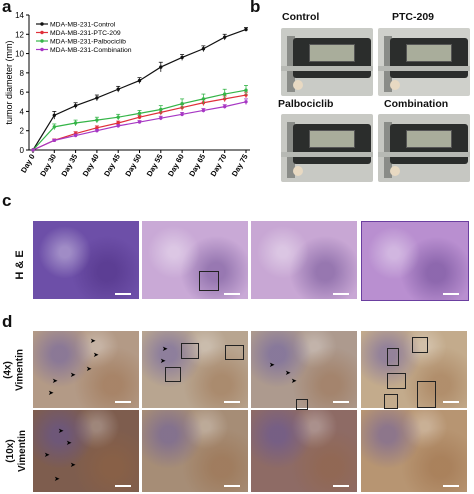 Image resolution: width=474 pixels, height=494 pixels. What do you see at coordinates (155, 165) in the screenshot?
I see `x-tick-label: Day 55` at bounding box center [155, 165].